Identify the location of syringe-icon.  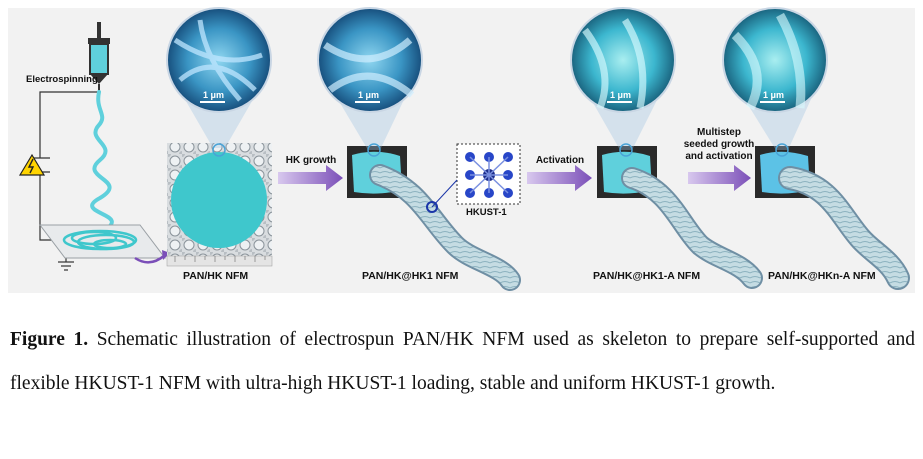
(99, 57).